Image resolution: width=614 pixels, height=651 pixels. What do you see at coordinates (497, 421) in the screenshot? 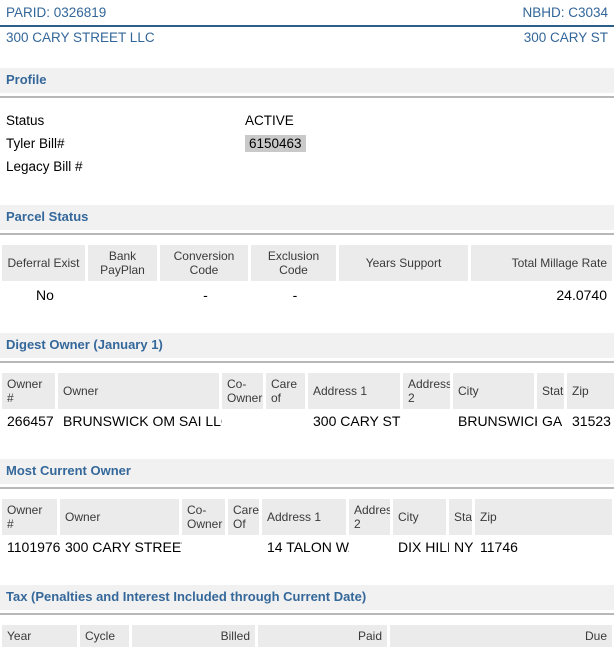
I see `city-value: BRUNSWICK` at bounding box center [497, 421].